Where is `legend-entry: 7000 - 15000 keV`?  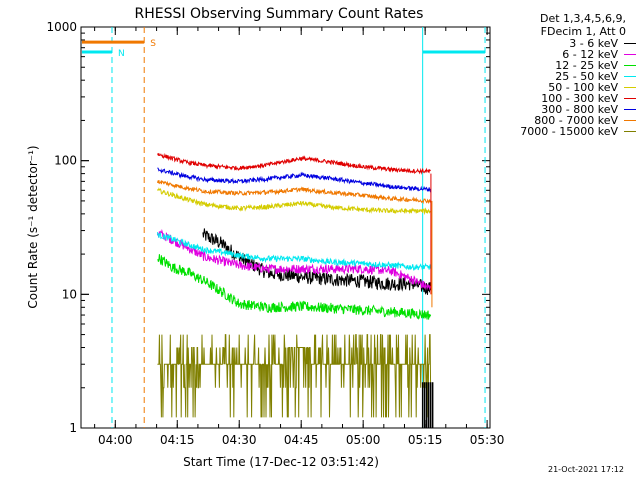 legend-entry: 7000 - 15000 keV is located at coordinates (560, 131).